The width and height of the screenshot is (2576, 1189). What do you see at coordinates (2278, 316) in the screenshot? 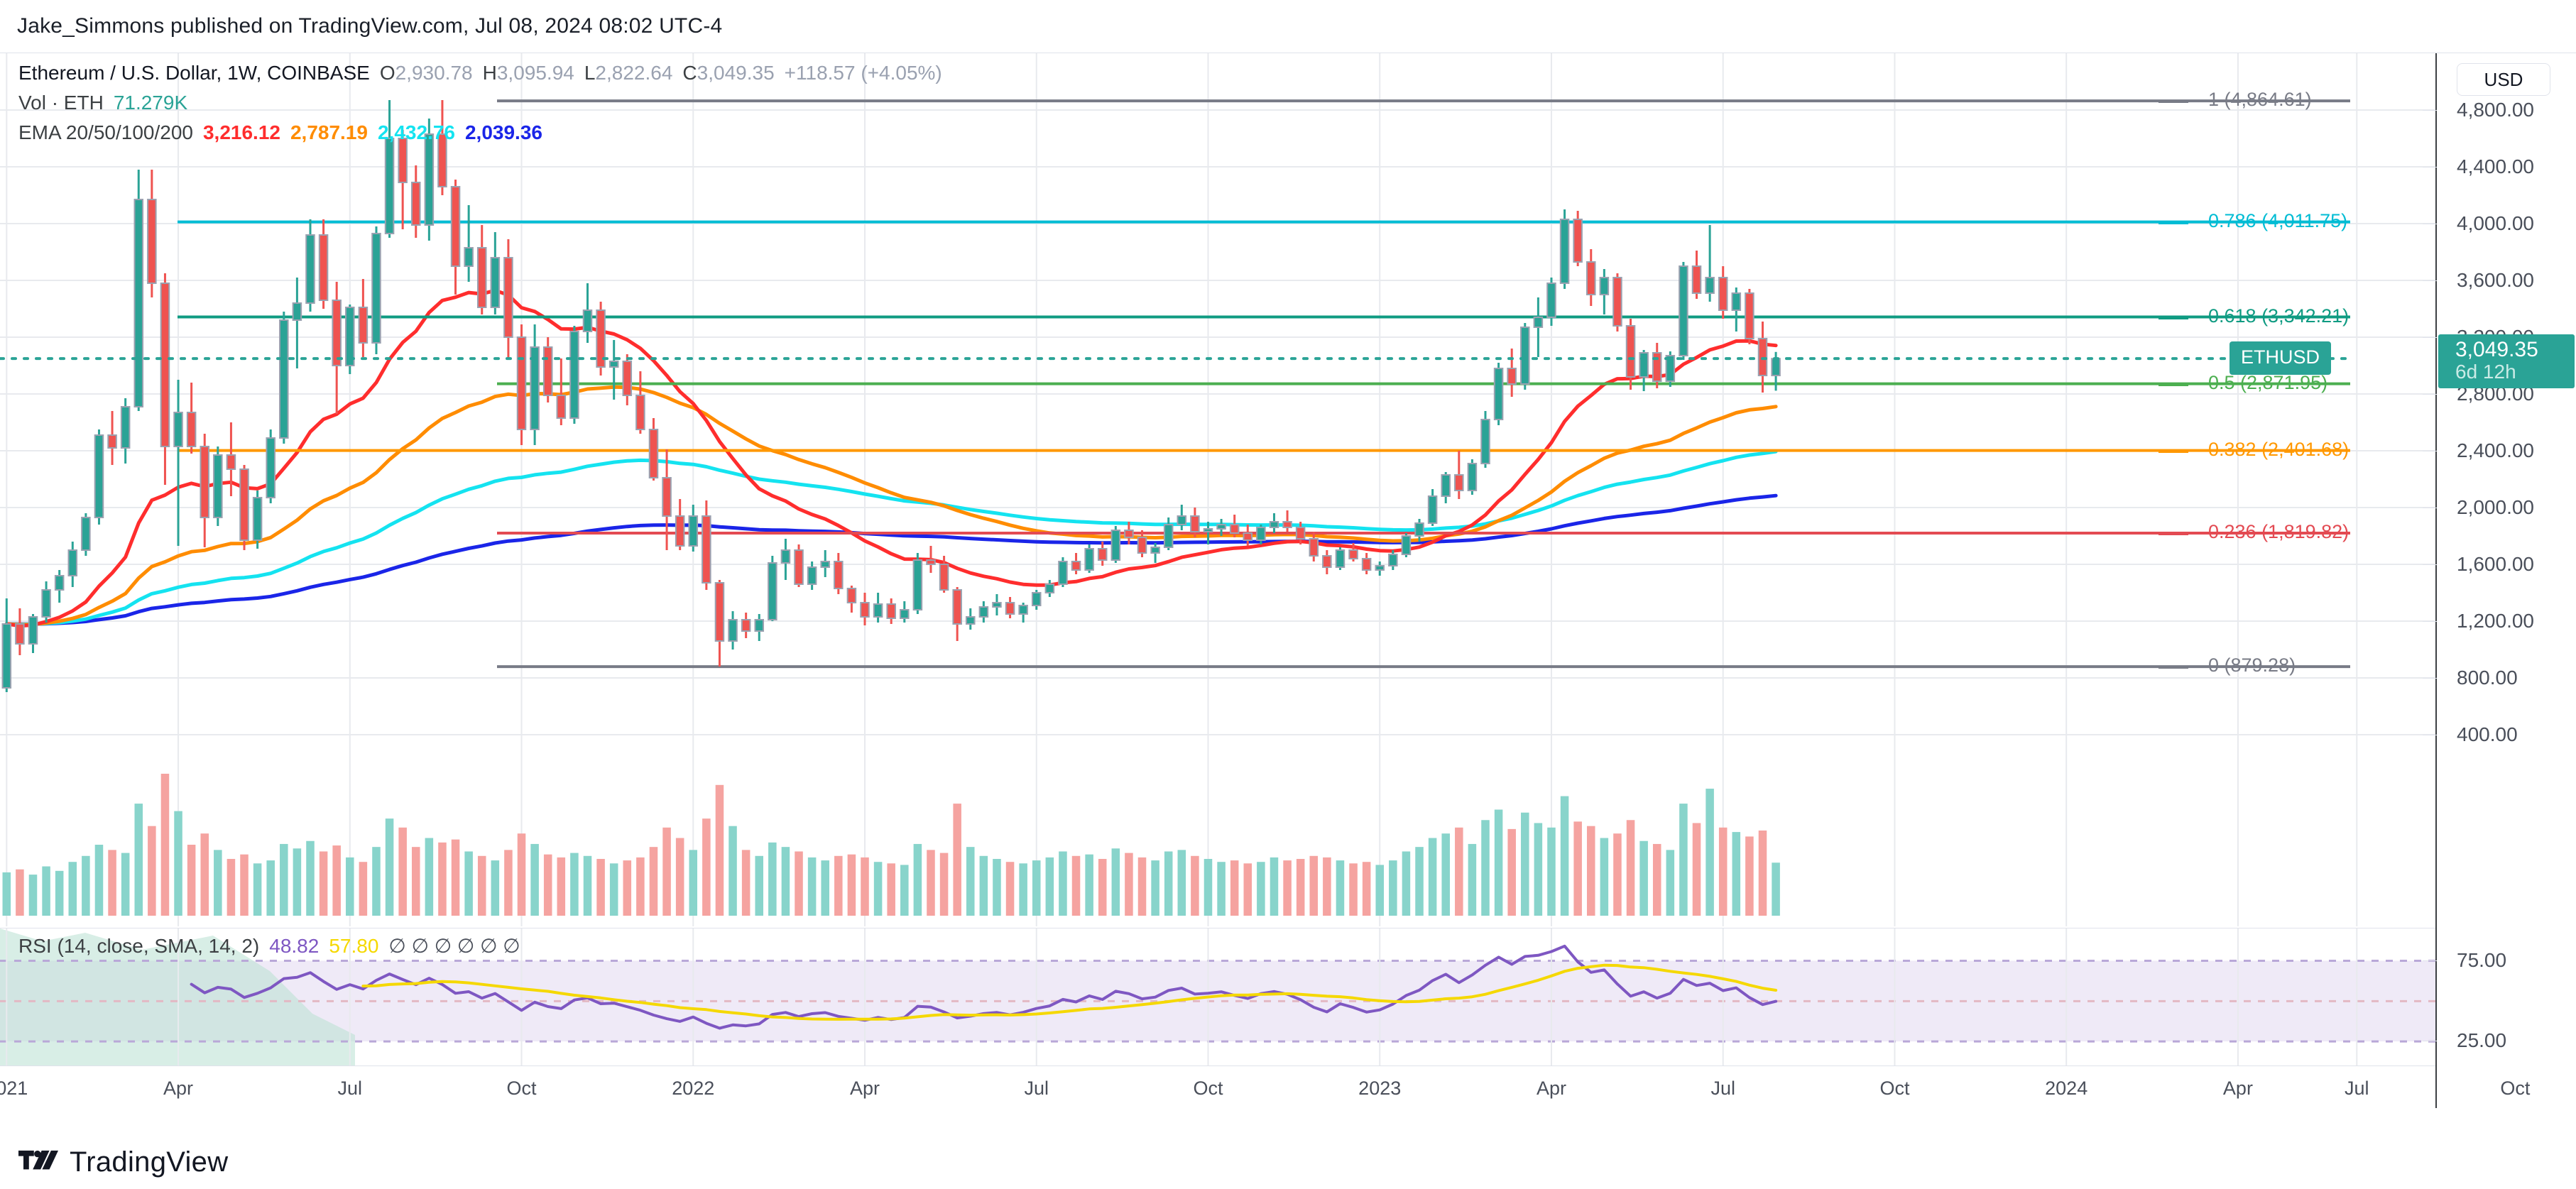
I see `fib-level-label: 0.618 (3,342.21)` at bounding box center [2278, 316].